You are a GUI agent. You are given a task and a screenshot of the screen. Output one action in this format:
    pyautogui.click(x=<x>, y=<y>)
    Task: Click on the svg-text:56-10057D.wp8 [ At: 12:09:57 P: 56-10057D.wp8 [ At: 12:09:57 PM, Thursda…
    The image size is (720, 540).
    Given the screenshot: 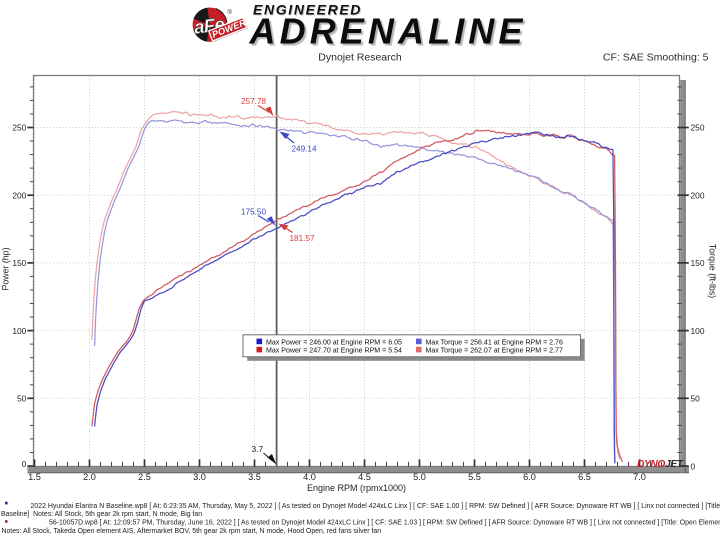 What is the action you would take?
    pyautogui.click(x=384, y=523)
    